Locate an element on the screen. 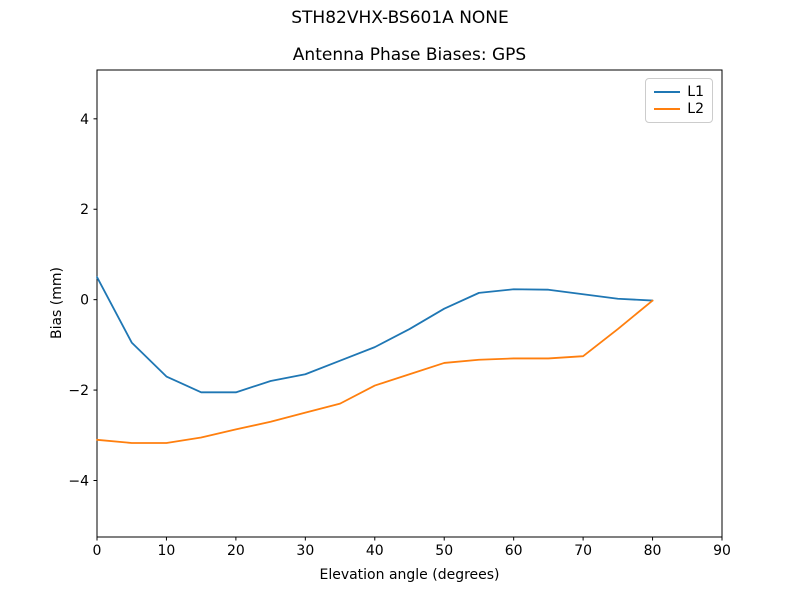 The height and width of the screenshot is (600, 800). l1-line is located at coordinates (375, 335).